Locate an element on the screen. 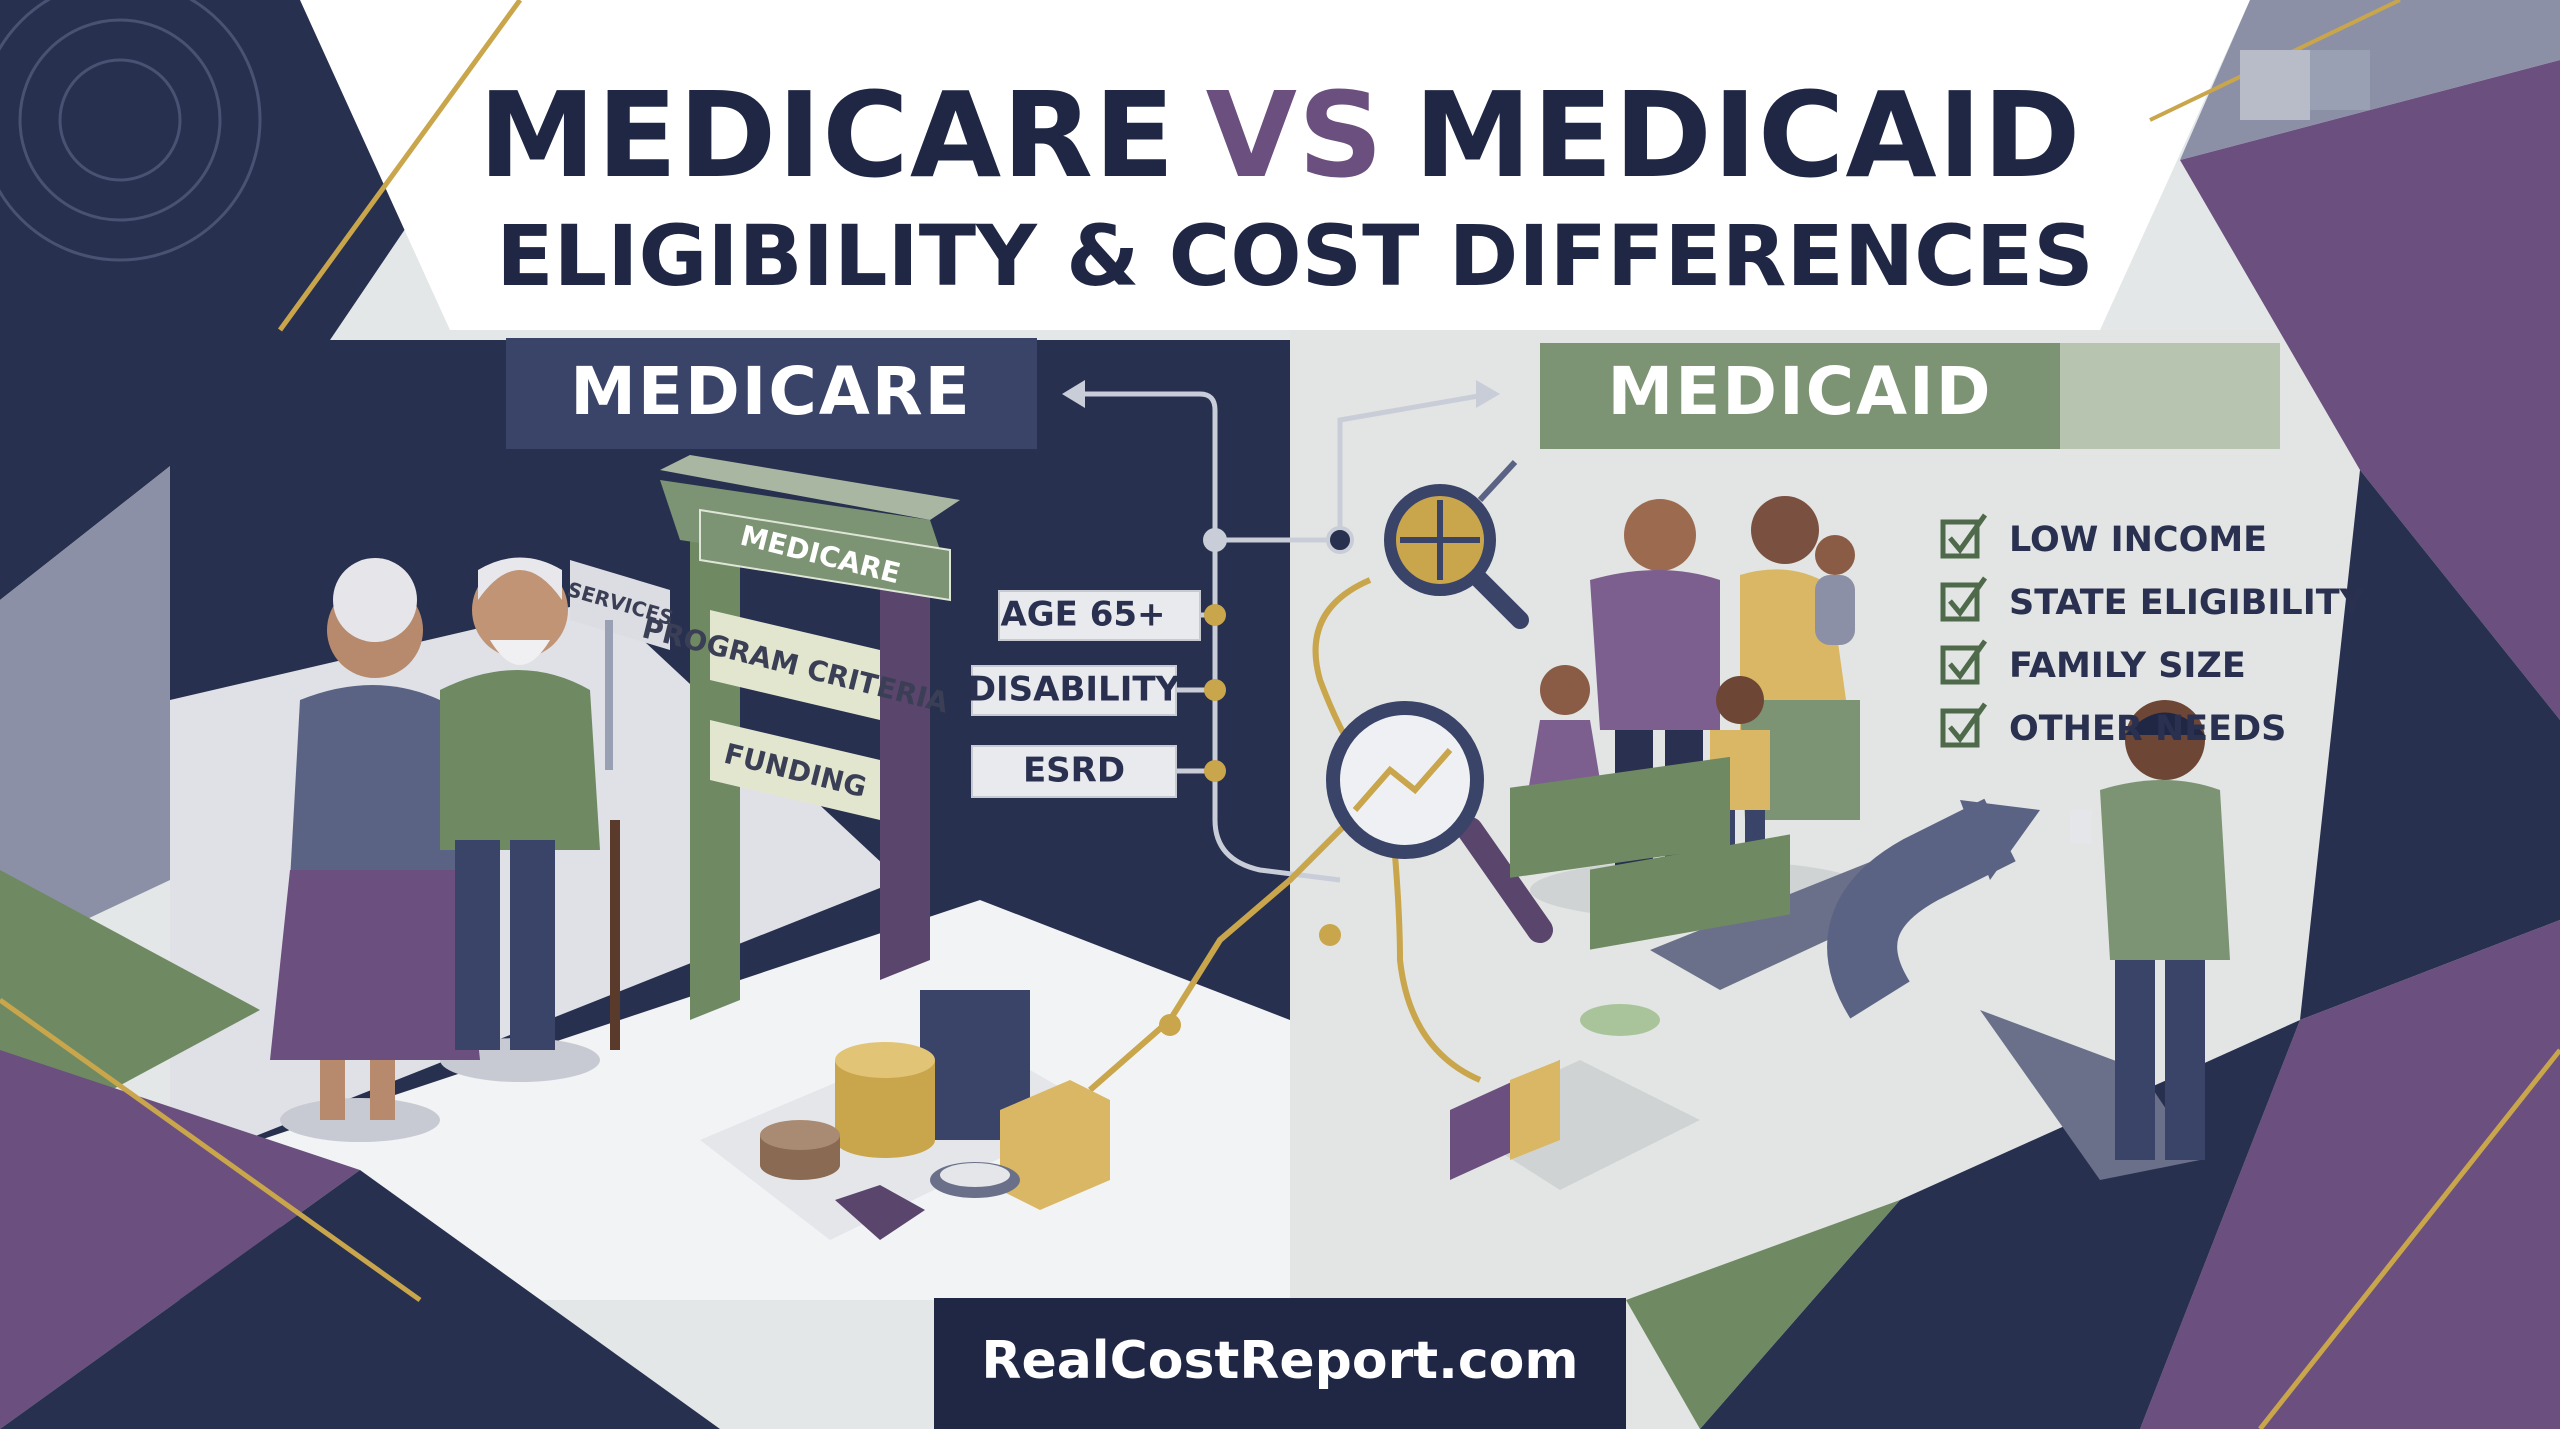 The width and height of the screenshot is (2560, 1429). gate is located at coordinates (765, 737).